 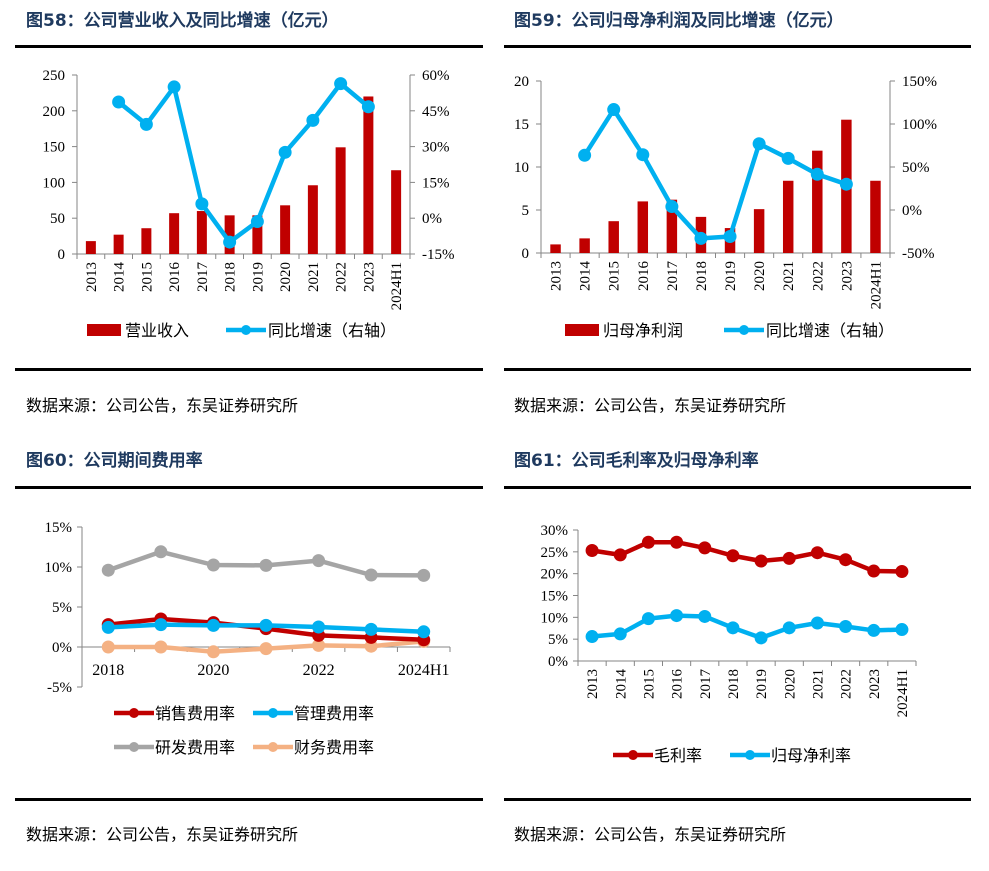 What do you see at coordinates (195, 713) in the screenshot?
I see `legend-label-1: 销售费用率` at bounding box center [195, 713].